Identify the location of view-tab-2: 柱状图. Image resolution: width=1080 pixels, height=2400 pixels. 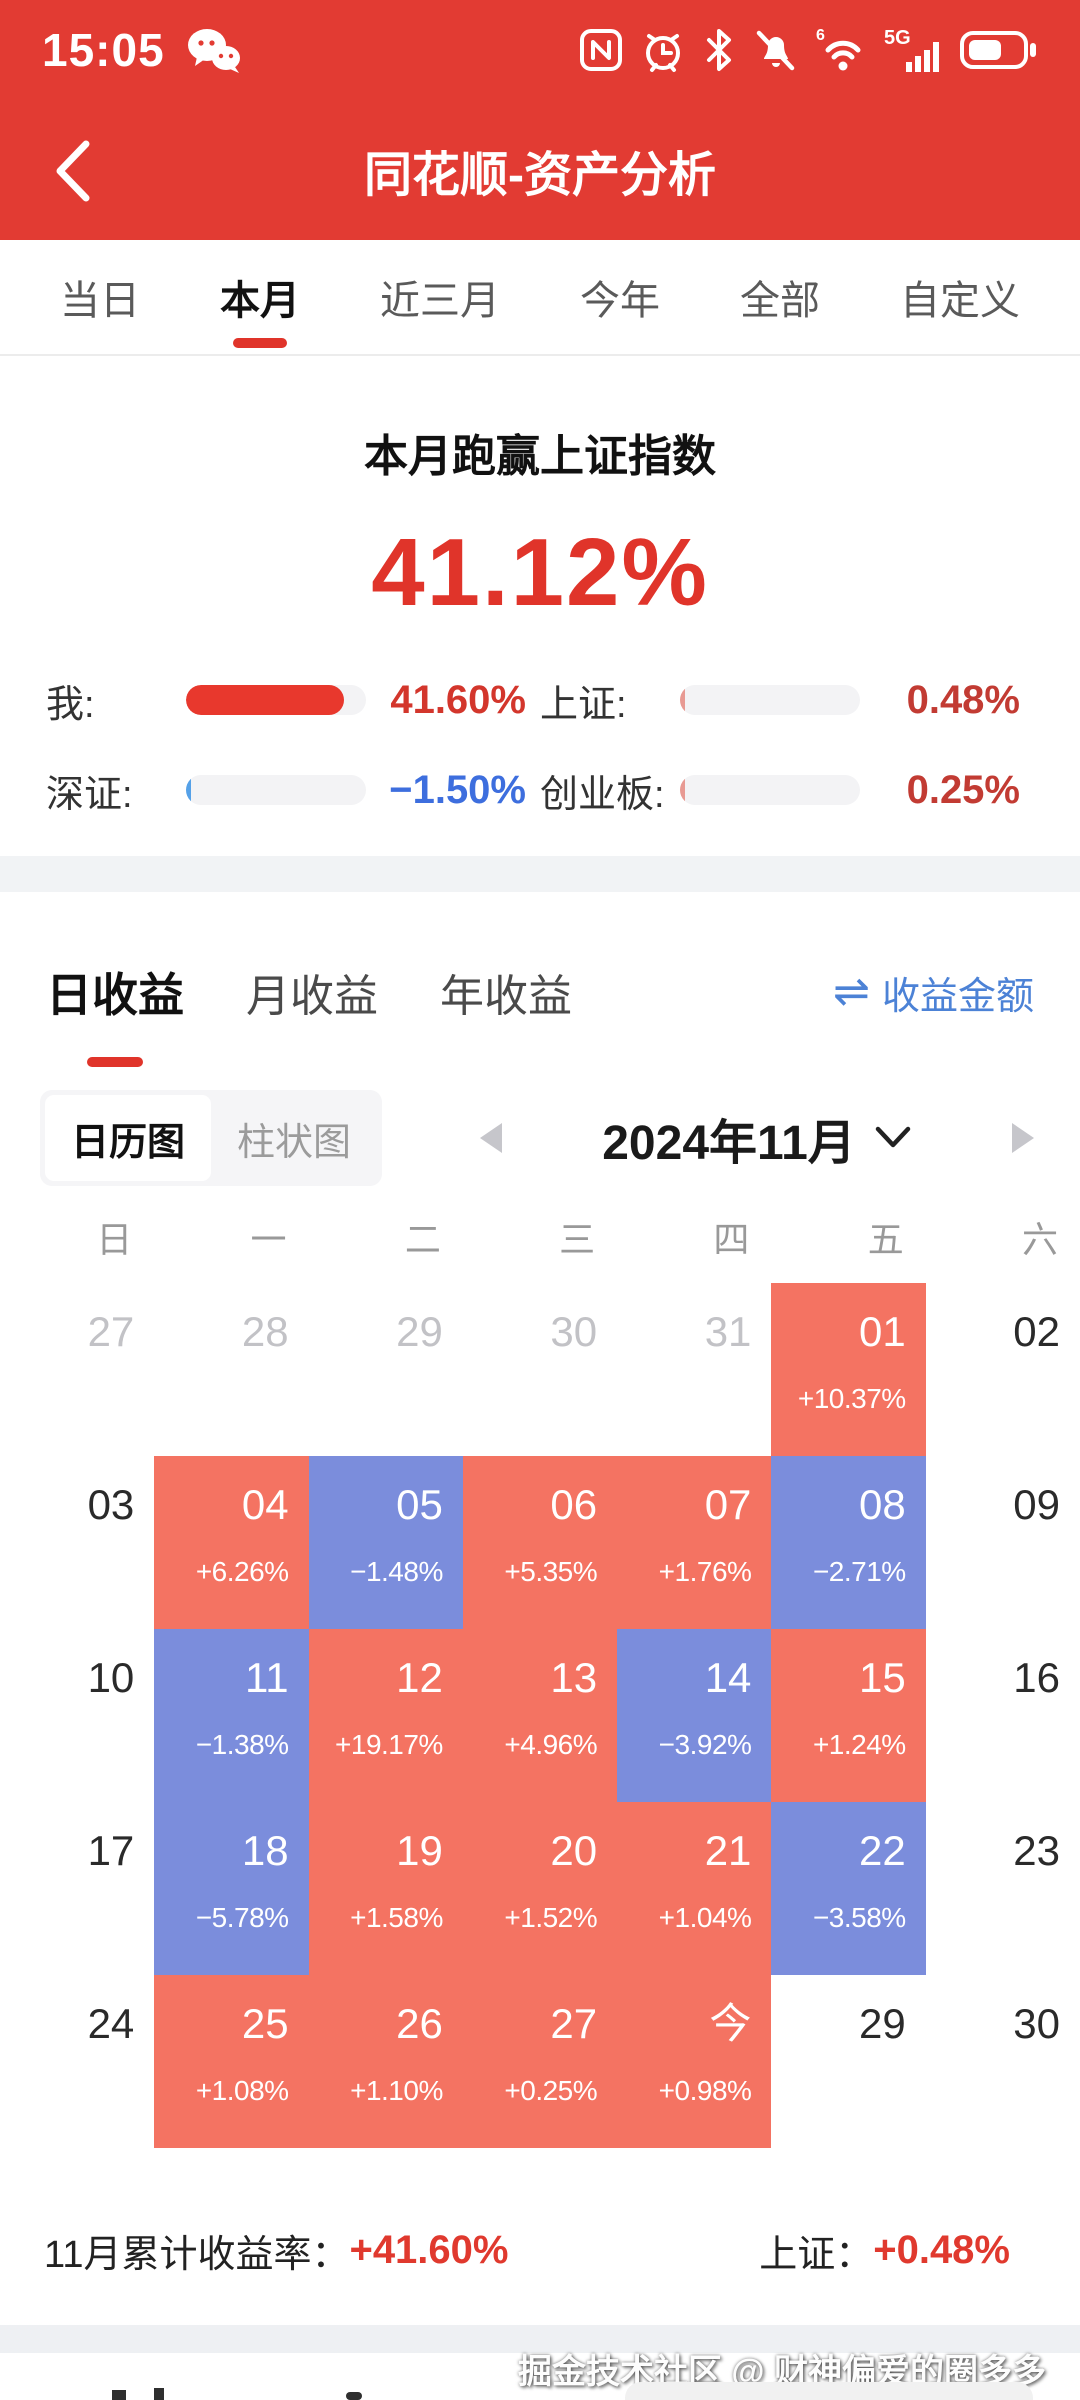
(294, 1142).